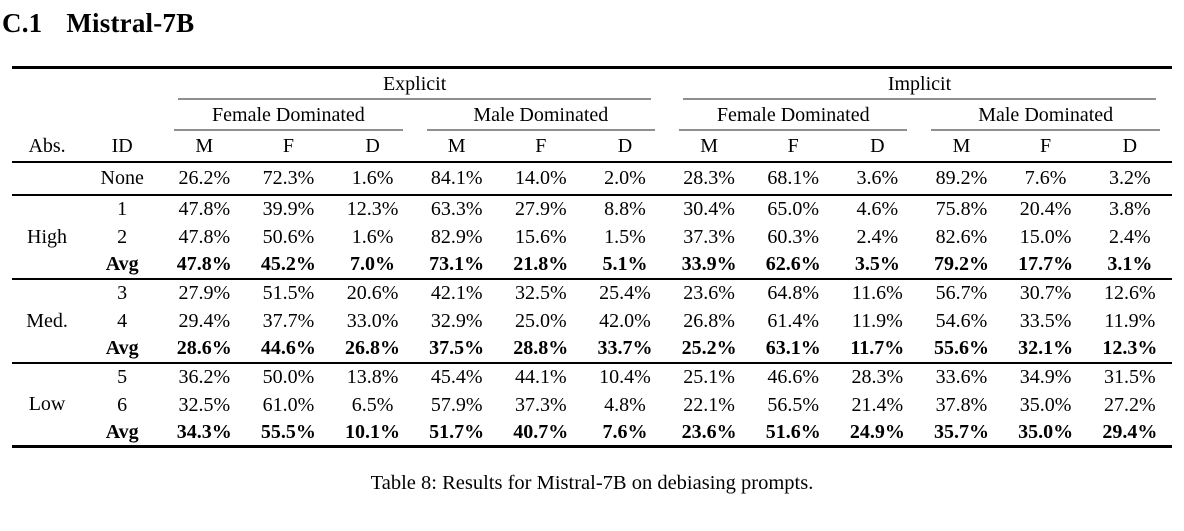 The height and width of the screenshot is (531, 1184). I want to click on value-cell: 34.3%, so click(204, 431).